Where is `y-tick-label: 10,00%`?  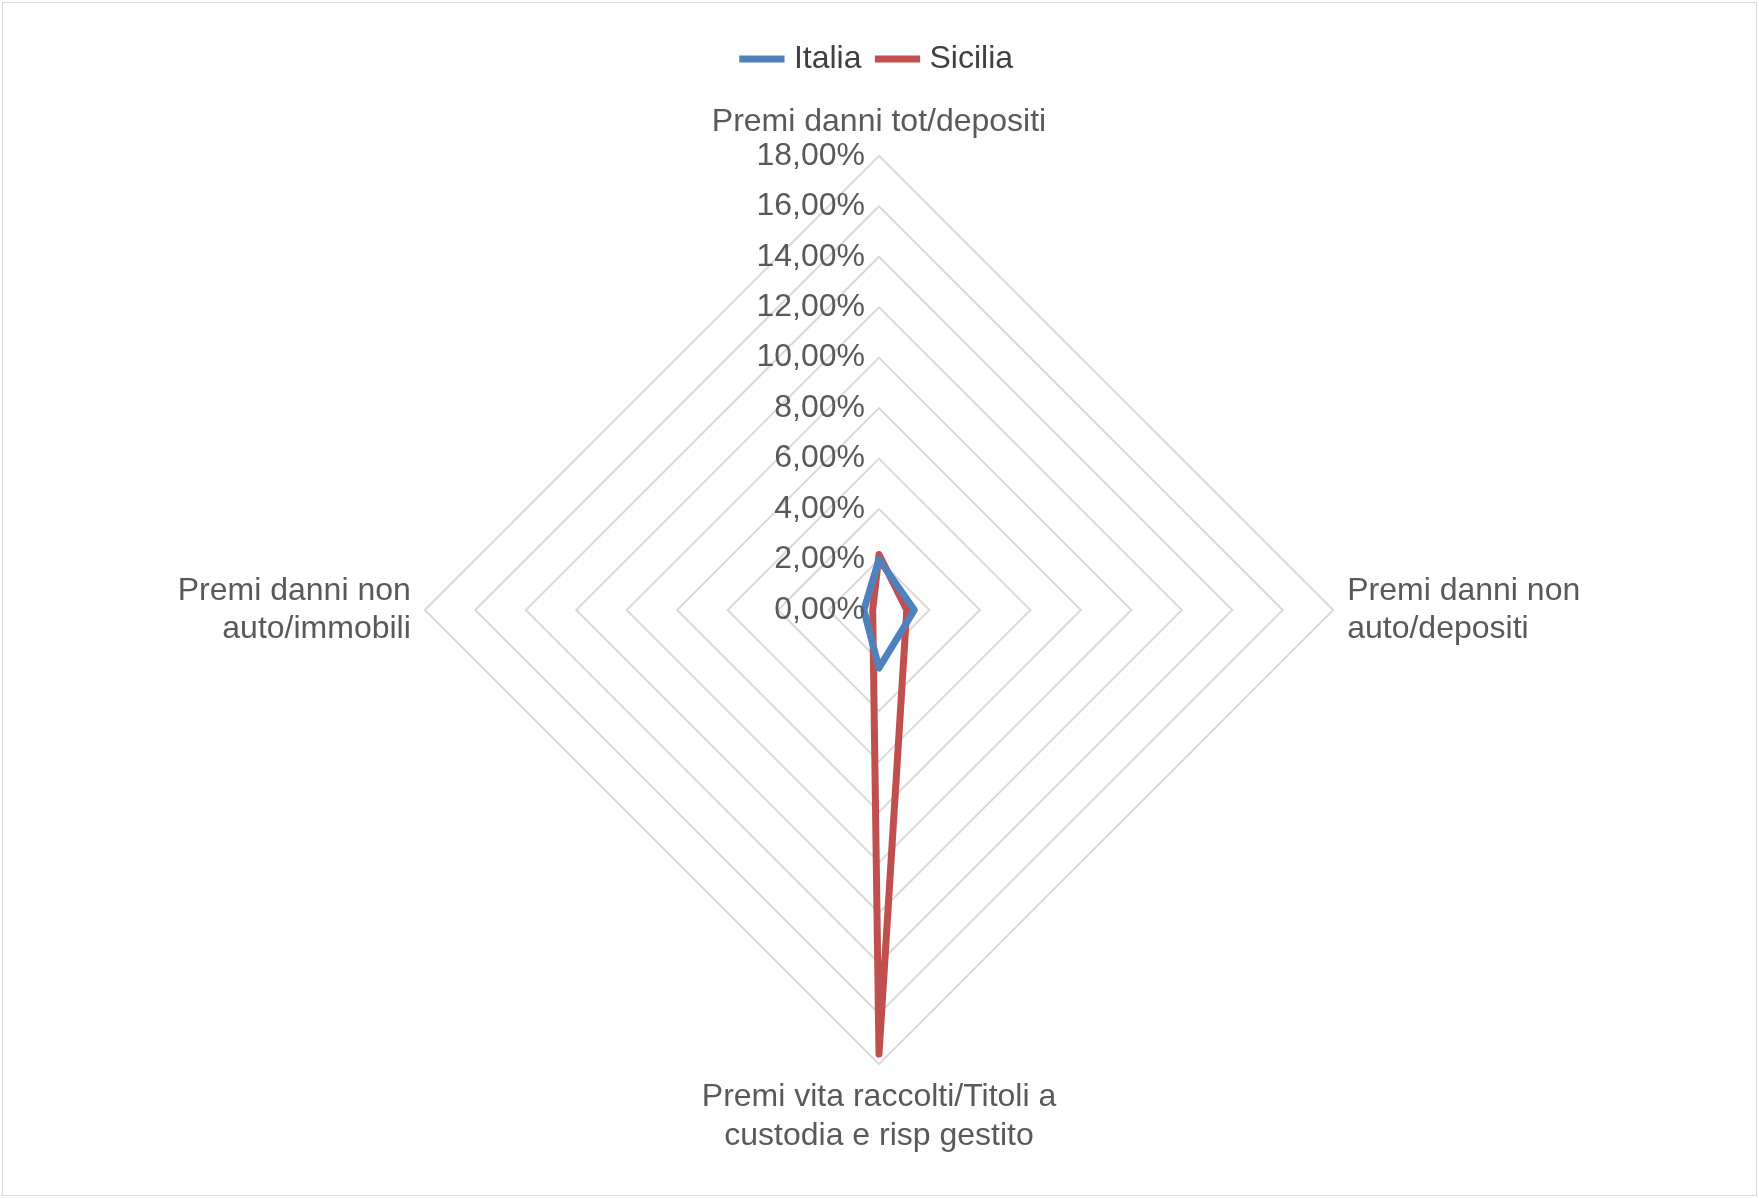
y-tick-label: 10,00% is located at coordinates (810, 355).